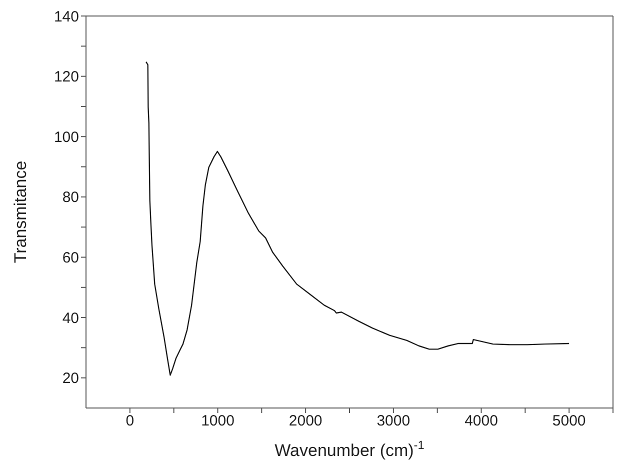 This screenshot has width=632, height=473. I want to click on y-axis-title: Transmitance, so click(20, 212).